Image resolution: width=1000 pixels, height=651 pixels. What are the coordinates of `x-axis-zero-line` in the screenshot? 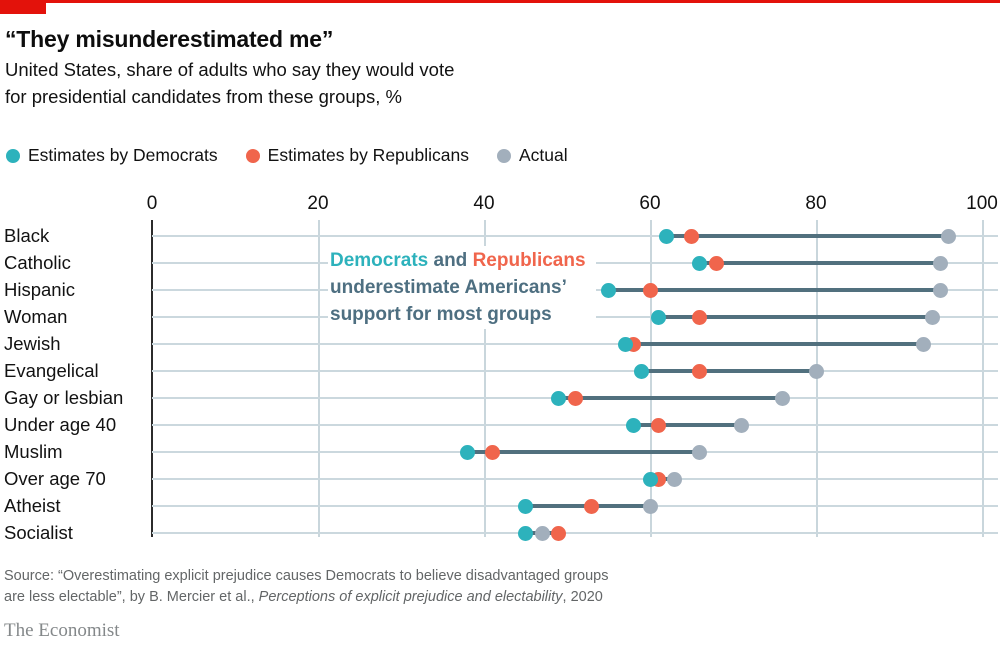 It's located at (152, 378).